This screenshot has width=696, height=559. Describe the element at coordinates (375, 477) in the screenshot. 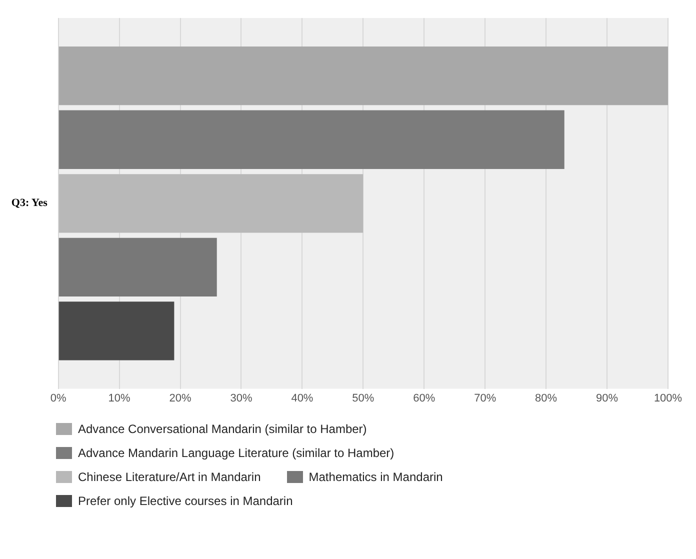

I see `legend-label: Mathematics in Mandarin` at that location.